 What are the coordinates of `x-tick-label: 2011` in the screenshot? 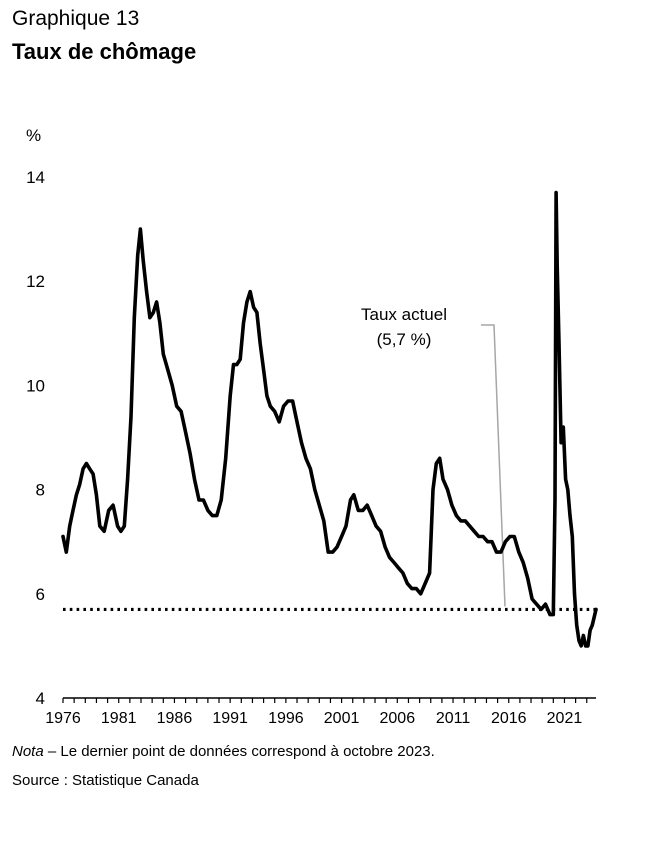 It's located at (453, 718).